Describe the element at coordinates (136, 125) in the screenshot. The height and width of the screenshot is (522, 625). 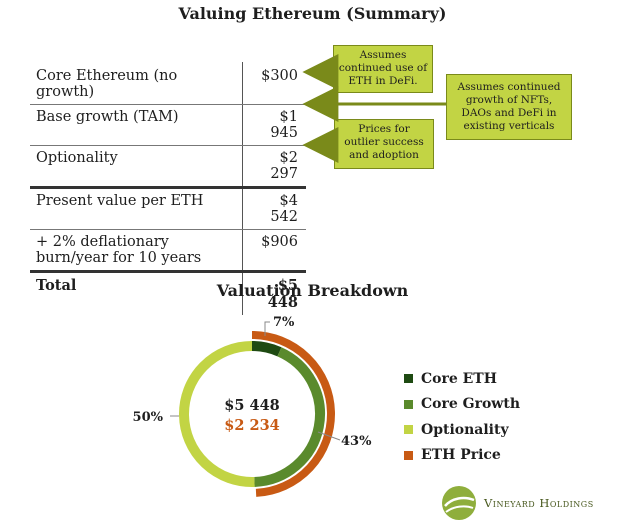
I see `row-label: Base growth (TAM)` at that location.